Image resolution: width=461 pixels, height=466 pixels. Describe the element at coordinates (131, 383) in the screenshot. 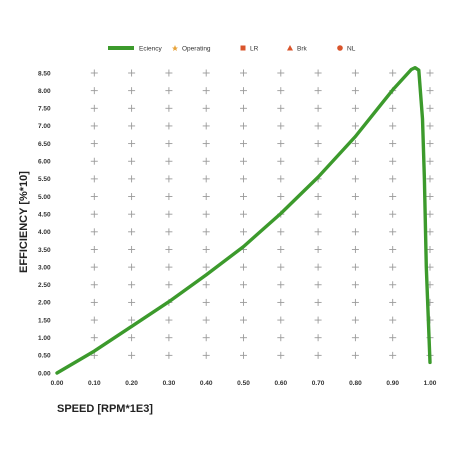

I see `x-tick-label: 0.20` at that location.